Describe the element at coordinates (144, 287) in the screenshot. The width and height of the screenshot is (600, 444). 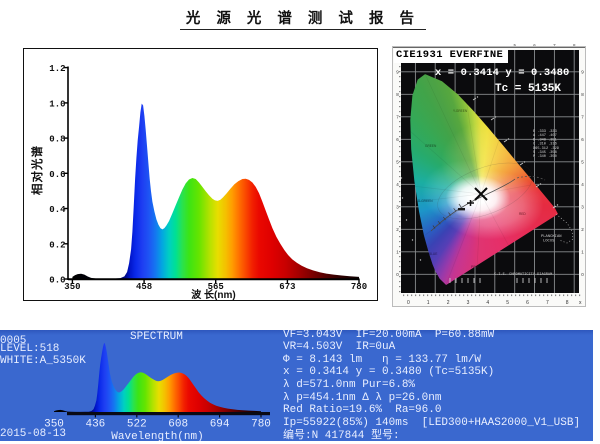
I see `svg-text: 458` at that location.